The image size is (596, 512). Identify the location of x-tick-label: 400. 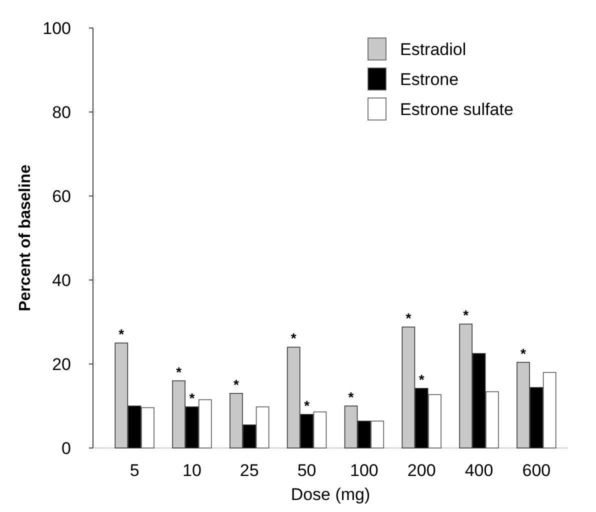
(479, 470).